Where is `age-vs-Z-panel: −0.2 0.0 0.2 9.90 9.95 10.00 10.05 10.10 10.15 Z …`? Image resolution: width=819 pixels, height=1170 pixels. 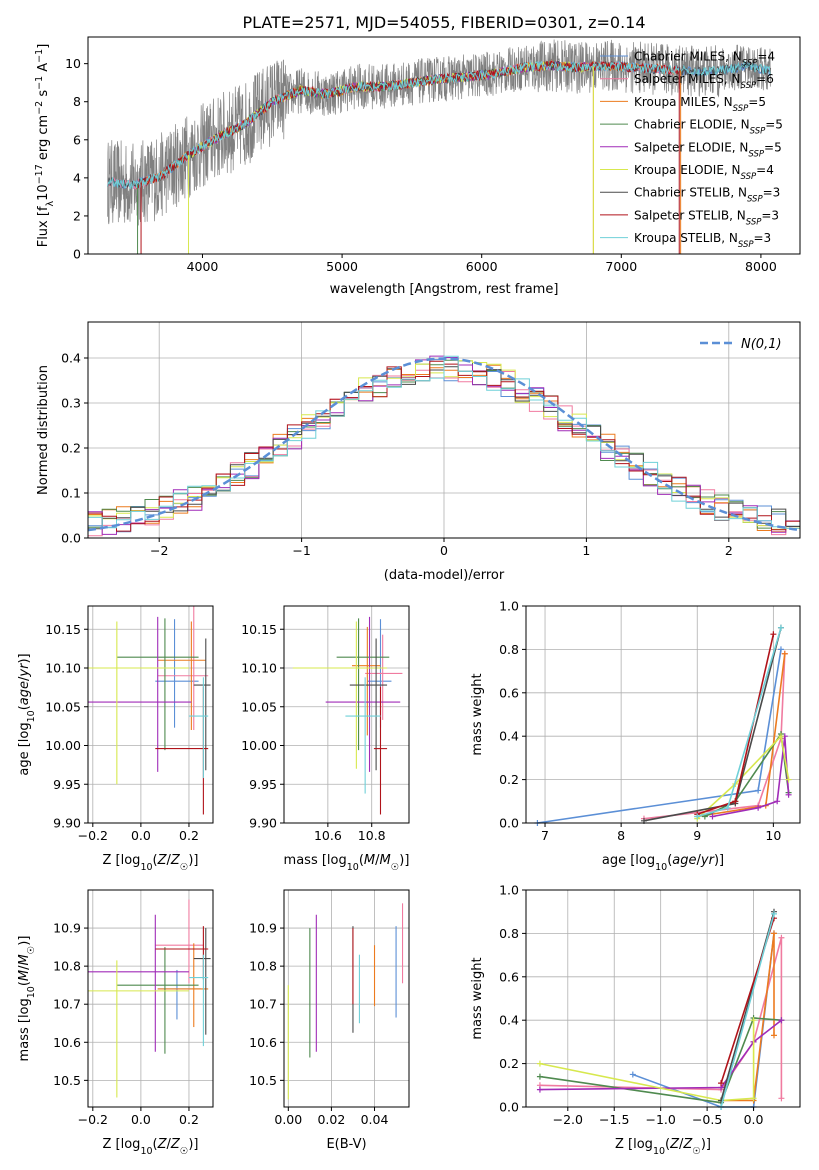
age-vs-Z-panel: −0.2 0.0 0.2 9.90 9.95 10.00 10.05 10.10 10.15 Z … is located at coordinates (115, 739).